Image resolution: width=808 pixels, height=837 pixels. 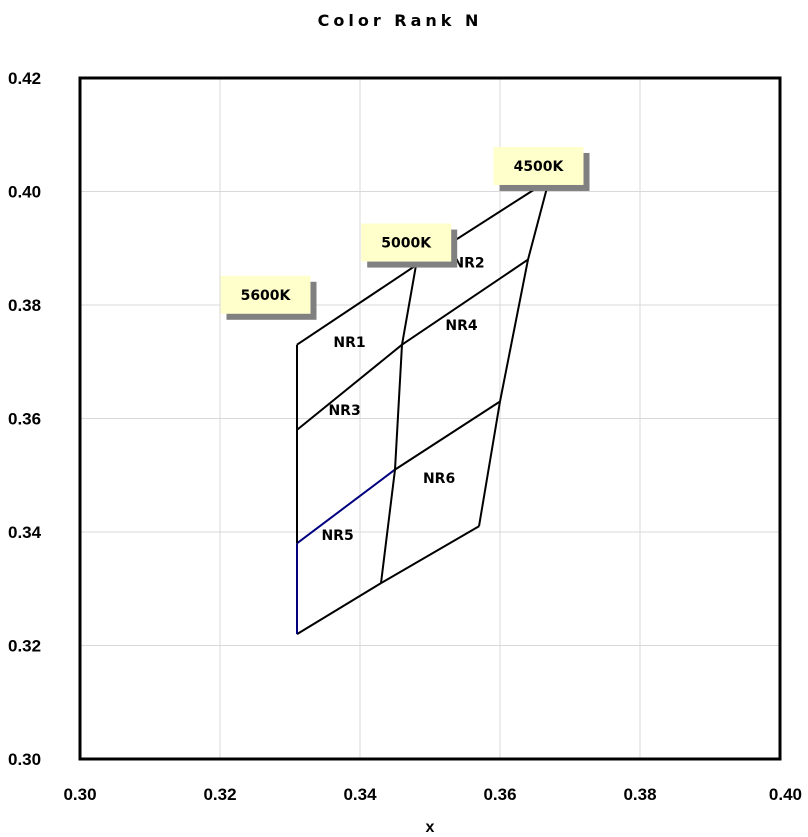 What do you see at coordinates (219, 794) in the screenshot?
I see `x-tick-label: 0.32` at bounding box center [219, 794].